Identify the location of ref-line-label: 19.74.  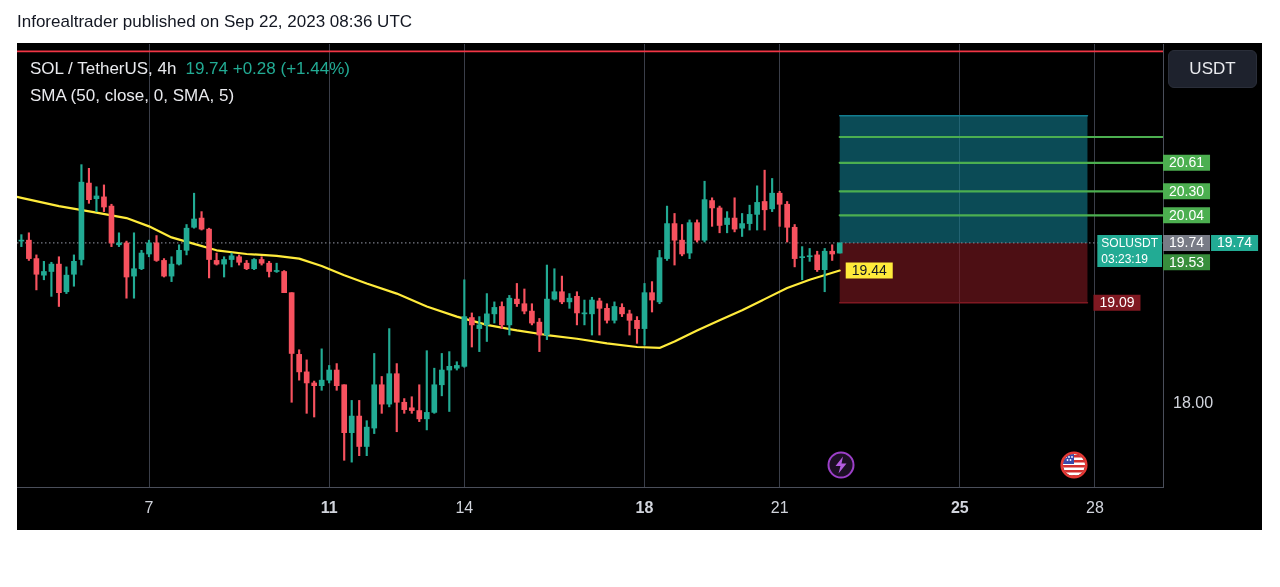
(1187, 242).